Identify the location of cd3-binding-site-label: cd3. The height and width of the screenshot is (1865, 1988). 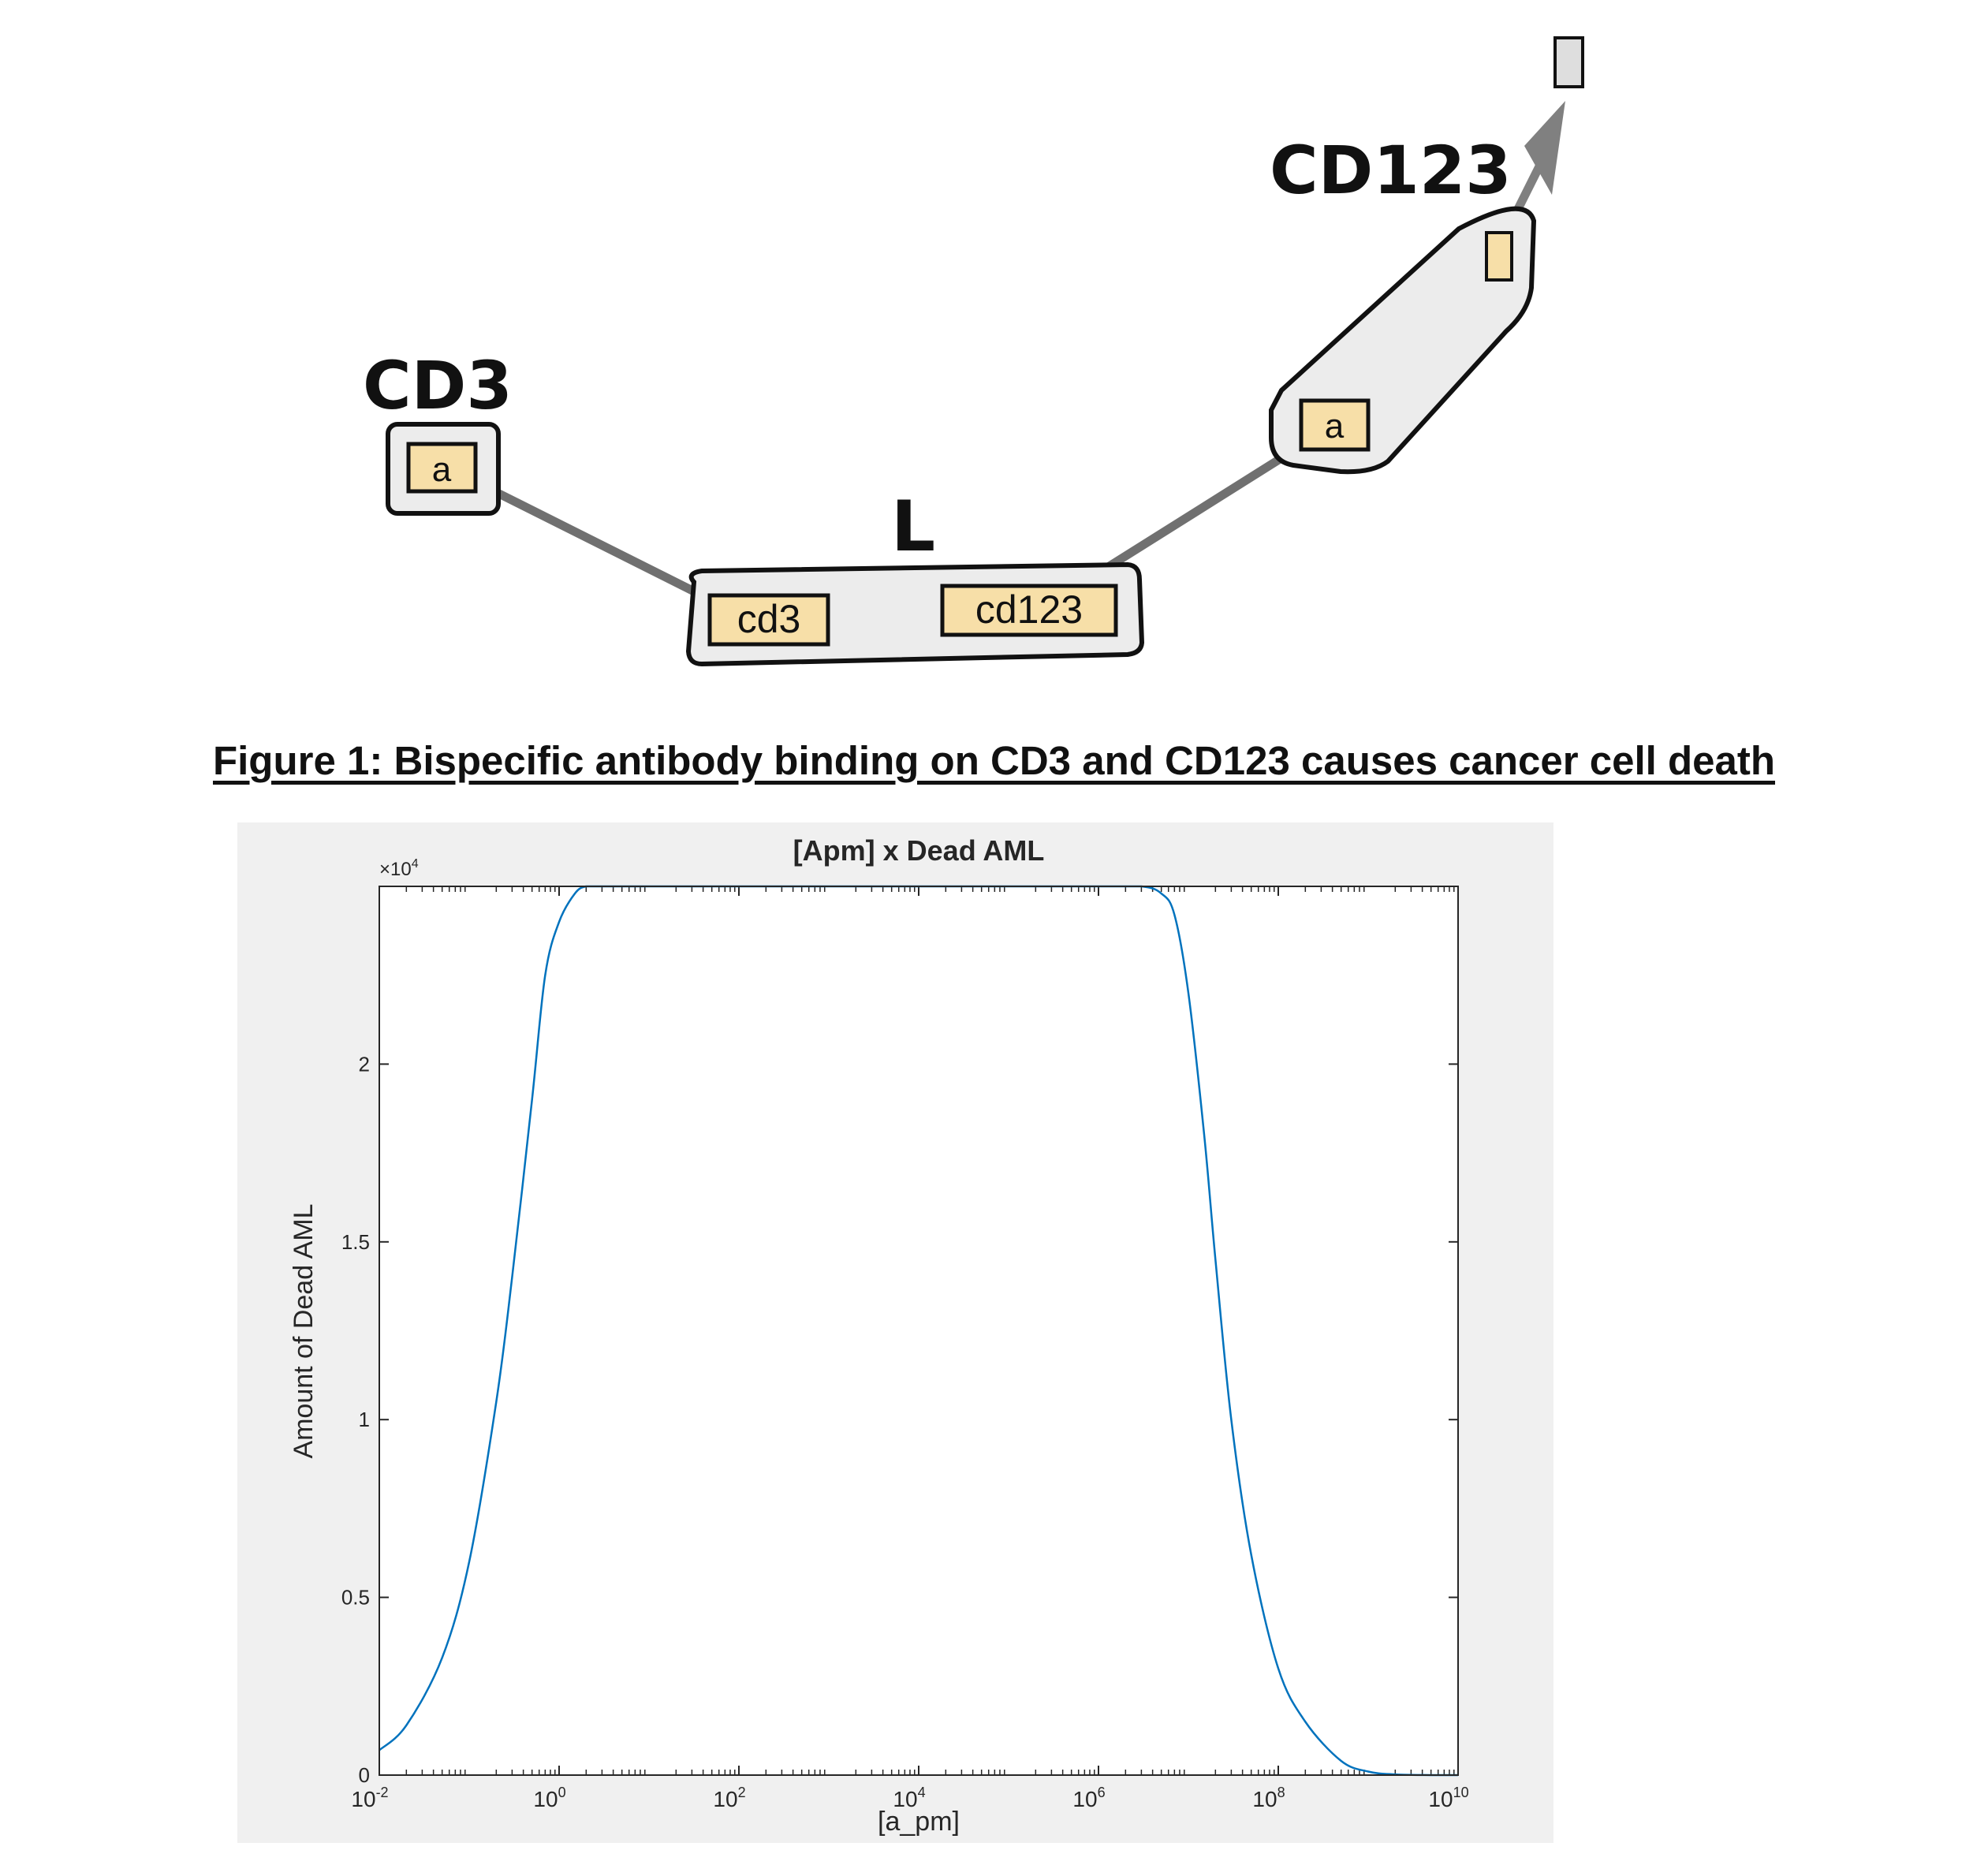
(769, 619).